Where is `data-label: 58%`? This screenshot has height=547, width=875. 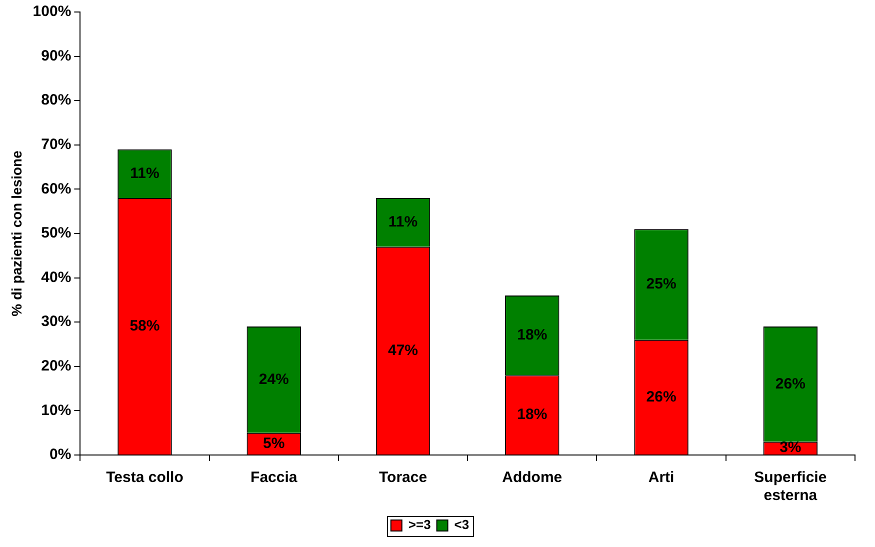
data-label: 58% is located at coordinates (145, 325).